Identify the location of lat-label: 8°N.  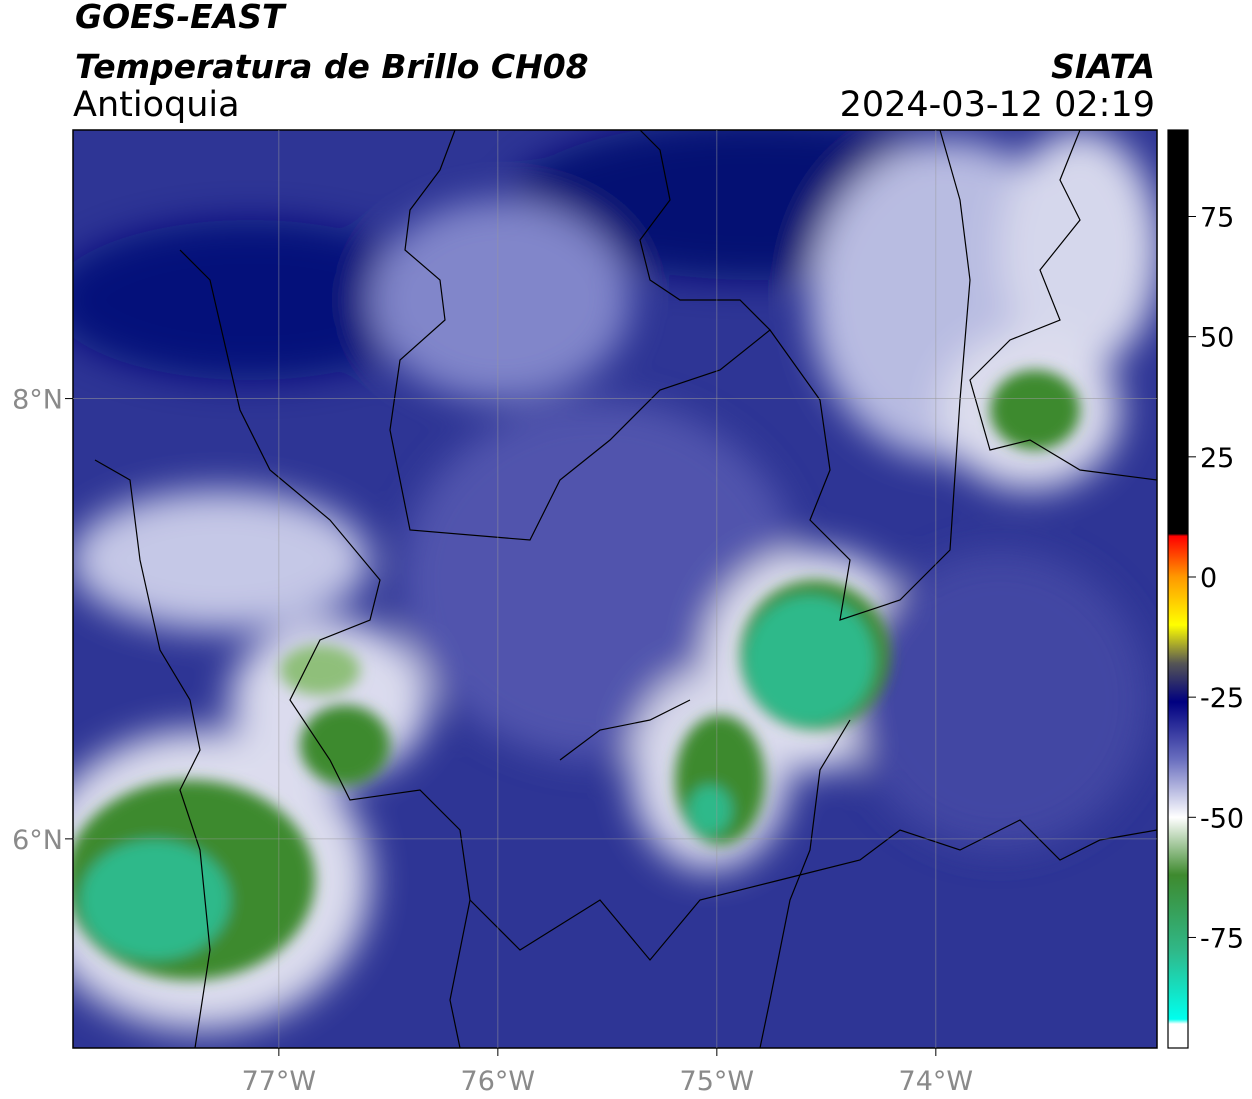
(37, 400).